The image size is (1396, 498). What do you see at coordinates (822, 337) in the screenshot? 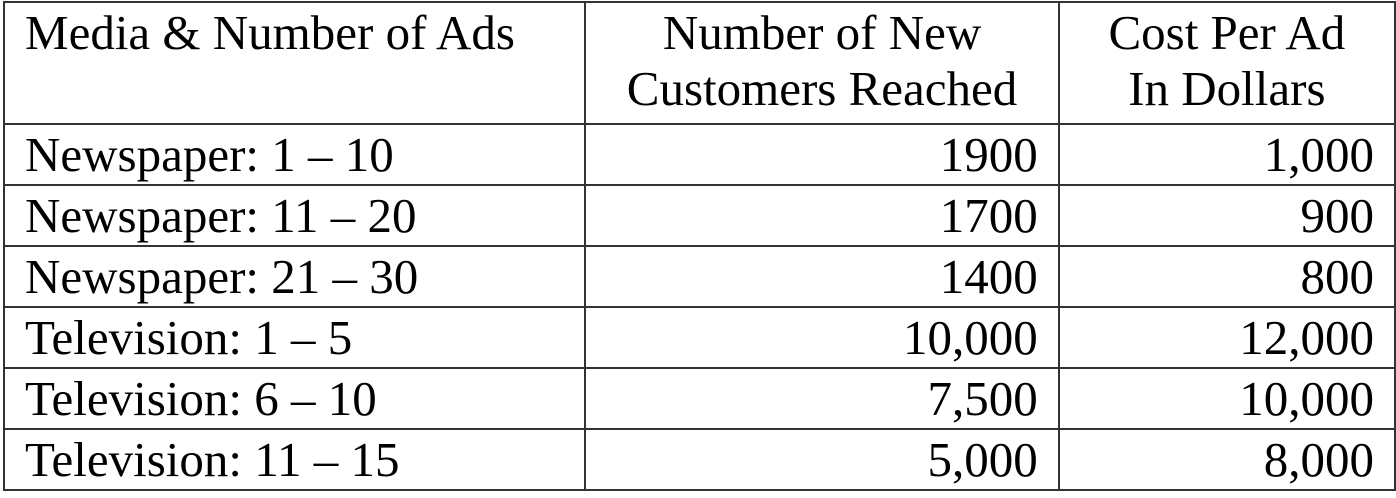
I see `cell-customers: 10,000` at bounding box center [822, 337].